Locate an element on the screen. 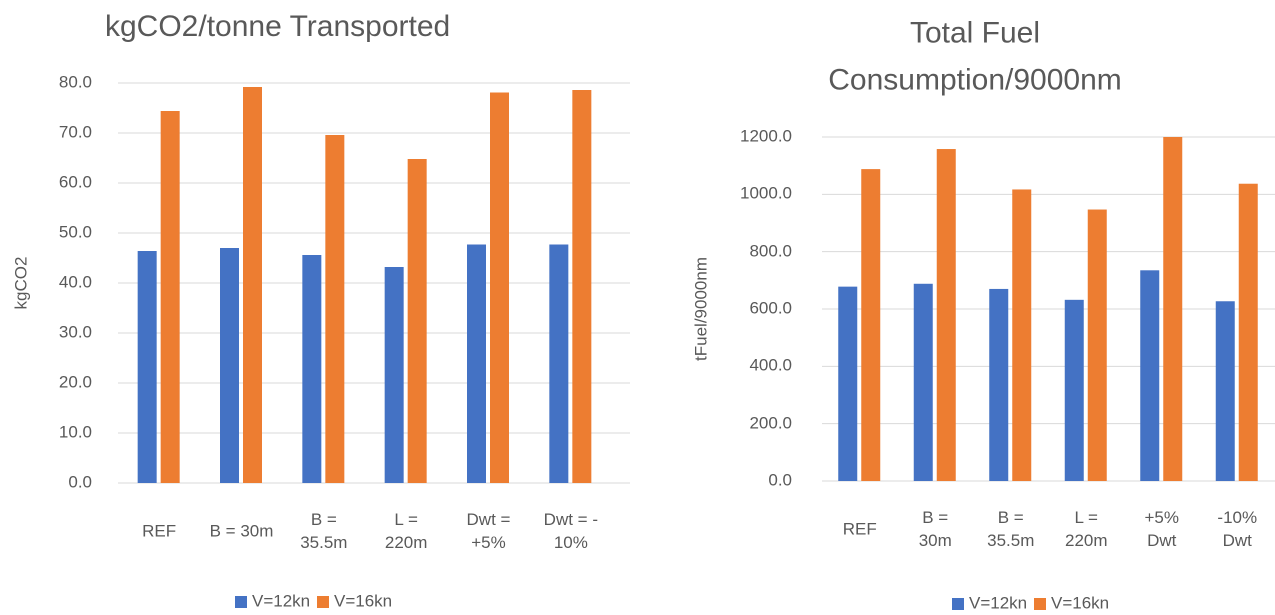 The height and width of the screenshot is (615, 1275). y-tick-label: 400.0 is located at coordinates (770, 365).